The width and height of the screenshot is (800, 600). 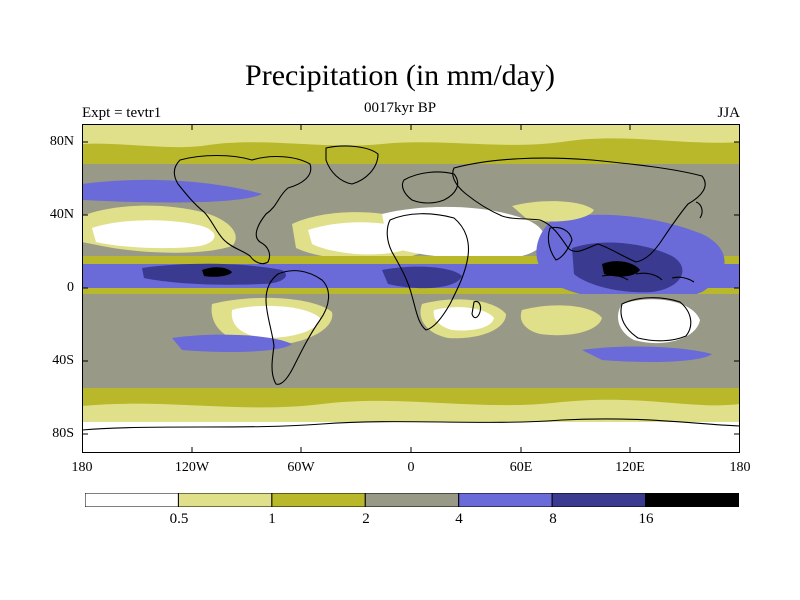 What do you see at coordinates (463, 232) in the screenshot?
I see `field-sahara` at bounding box center [463, 232].